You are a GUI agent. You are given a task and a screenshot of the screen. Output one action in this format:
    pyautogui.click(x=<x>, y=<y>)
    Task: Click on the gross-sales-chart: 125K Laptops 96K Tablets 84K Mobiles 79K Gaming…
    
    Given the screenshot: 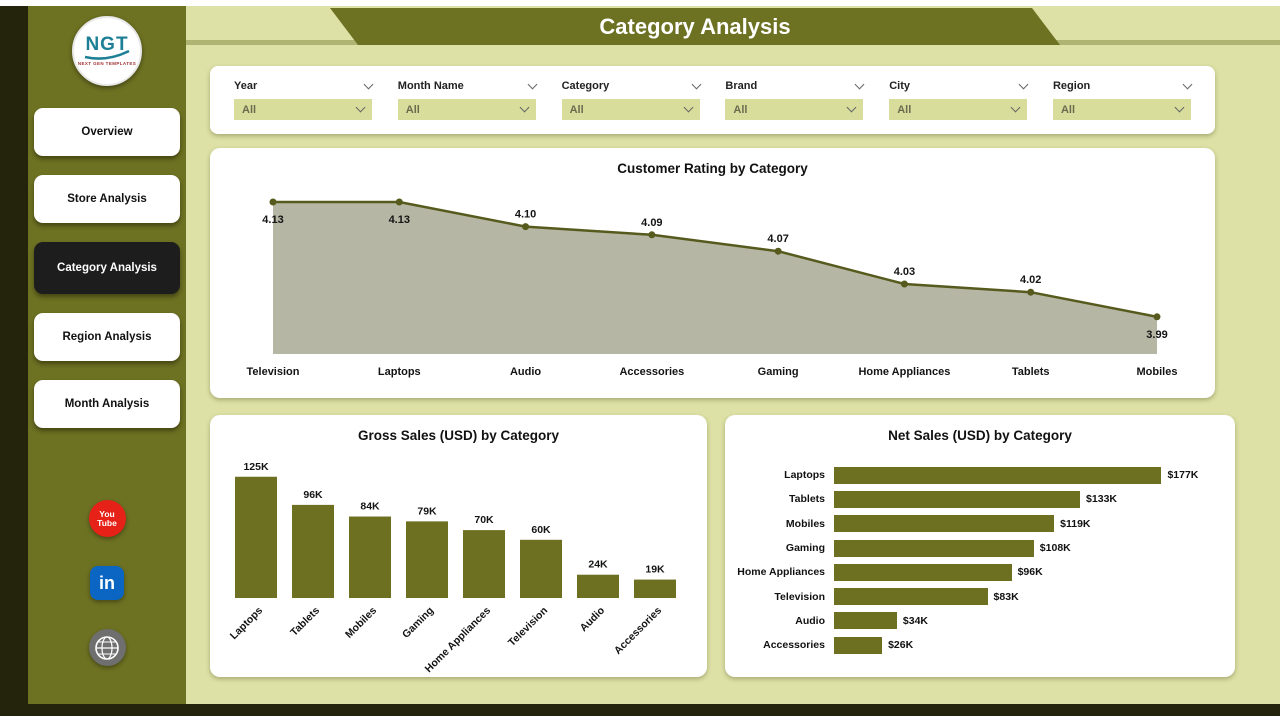 What is the action you would take?
    pyautogui.click(x=452, y=568)
    